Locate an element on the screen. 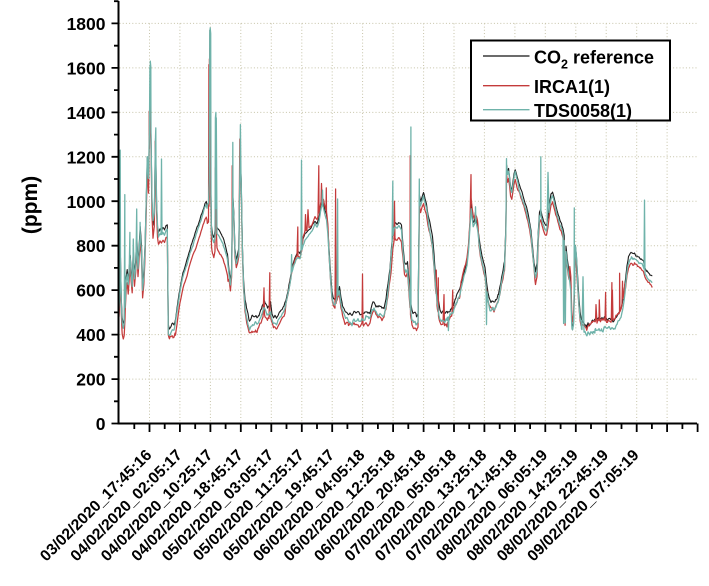 Image resolution: width=709 pixels, height=586 pixels. svg-text: 1200 is located at coordinates (86, 157).